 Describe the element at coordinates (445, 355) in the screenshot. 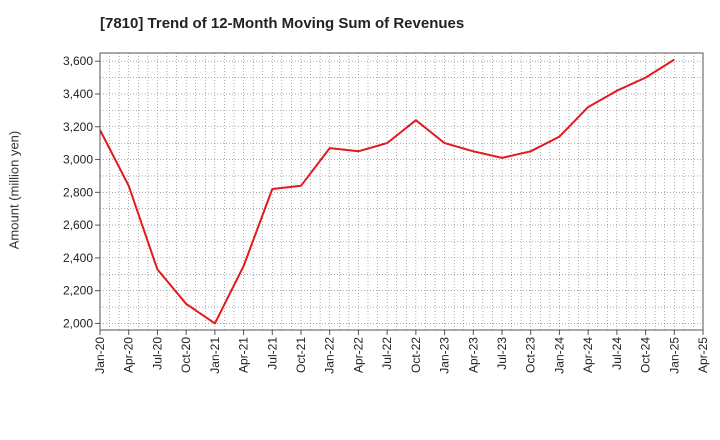

I see `x-tick-label: Jan-23` at that location.